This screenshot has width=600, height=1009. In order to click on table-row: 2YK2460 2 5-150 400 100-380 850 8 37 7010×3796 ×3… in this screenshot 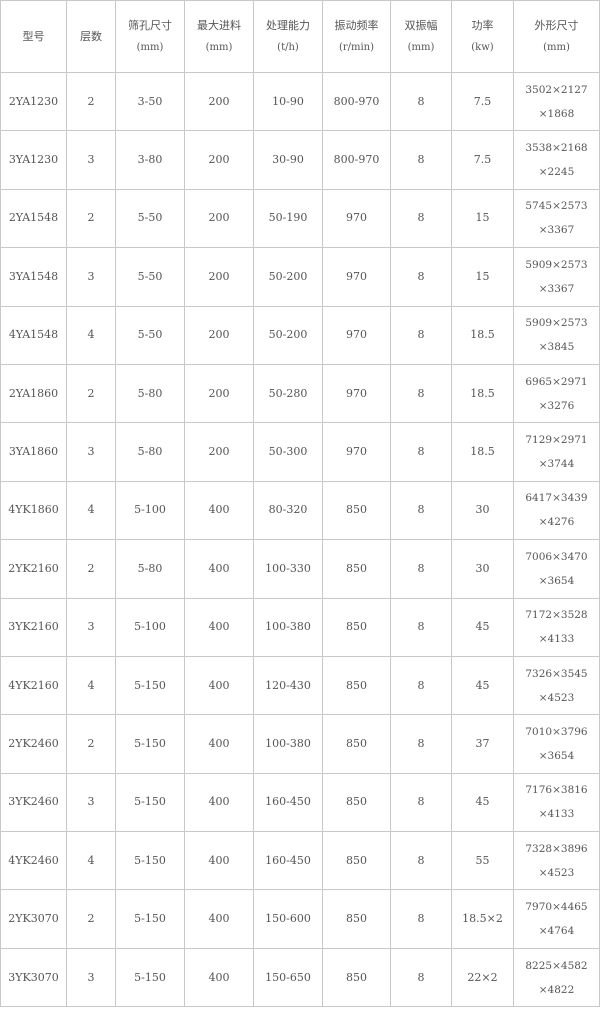, I will do `click(300, 744)`.